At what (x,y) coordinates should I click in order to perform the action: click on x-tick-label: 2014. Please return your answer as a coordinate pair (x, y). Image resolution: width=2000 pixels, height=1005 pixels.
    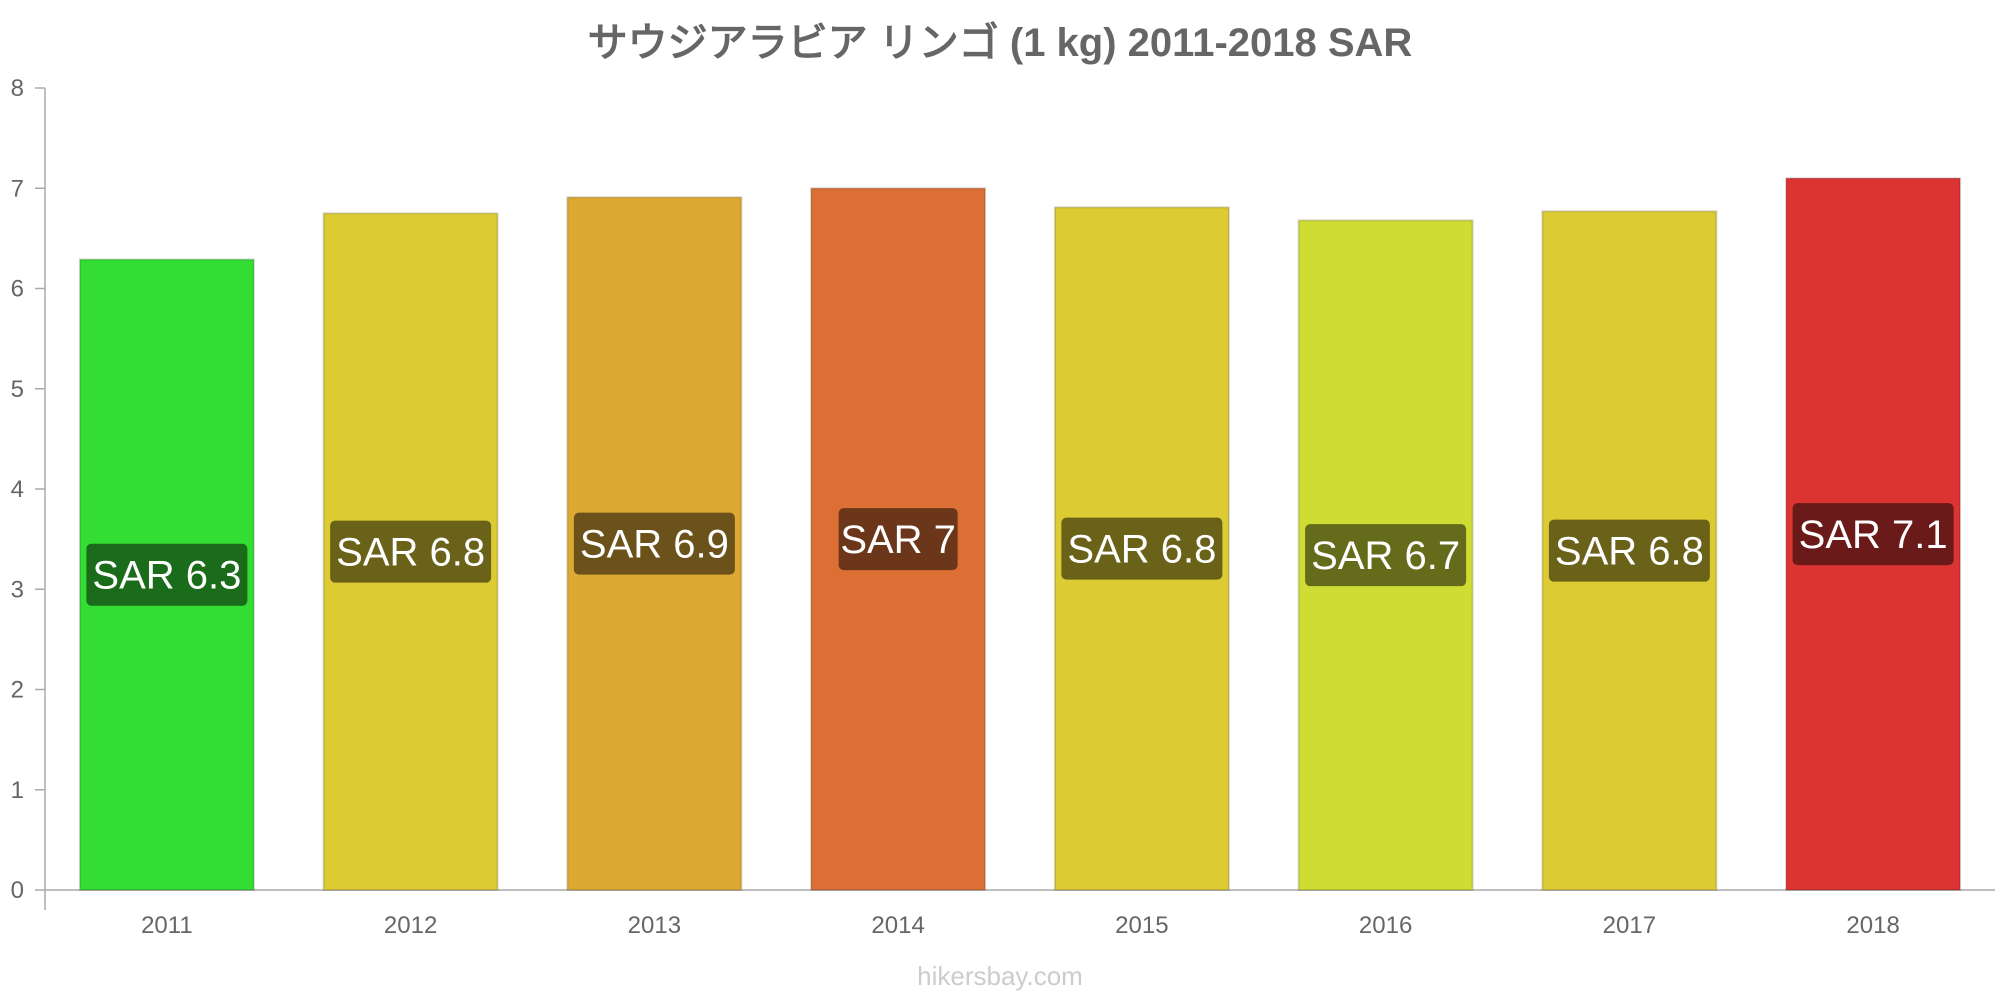
    Looking at the image, I should click on (897, 925).